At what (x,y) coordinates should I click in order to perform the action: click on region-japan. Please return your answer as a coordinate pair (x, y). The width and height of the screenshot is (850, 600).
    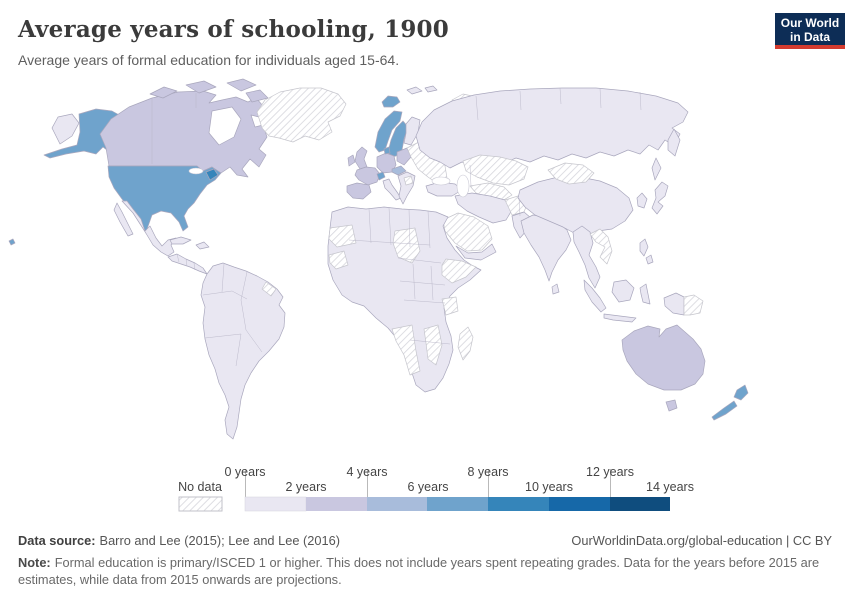
    Looking at the image, I should click on (660, 198).